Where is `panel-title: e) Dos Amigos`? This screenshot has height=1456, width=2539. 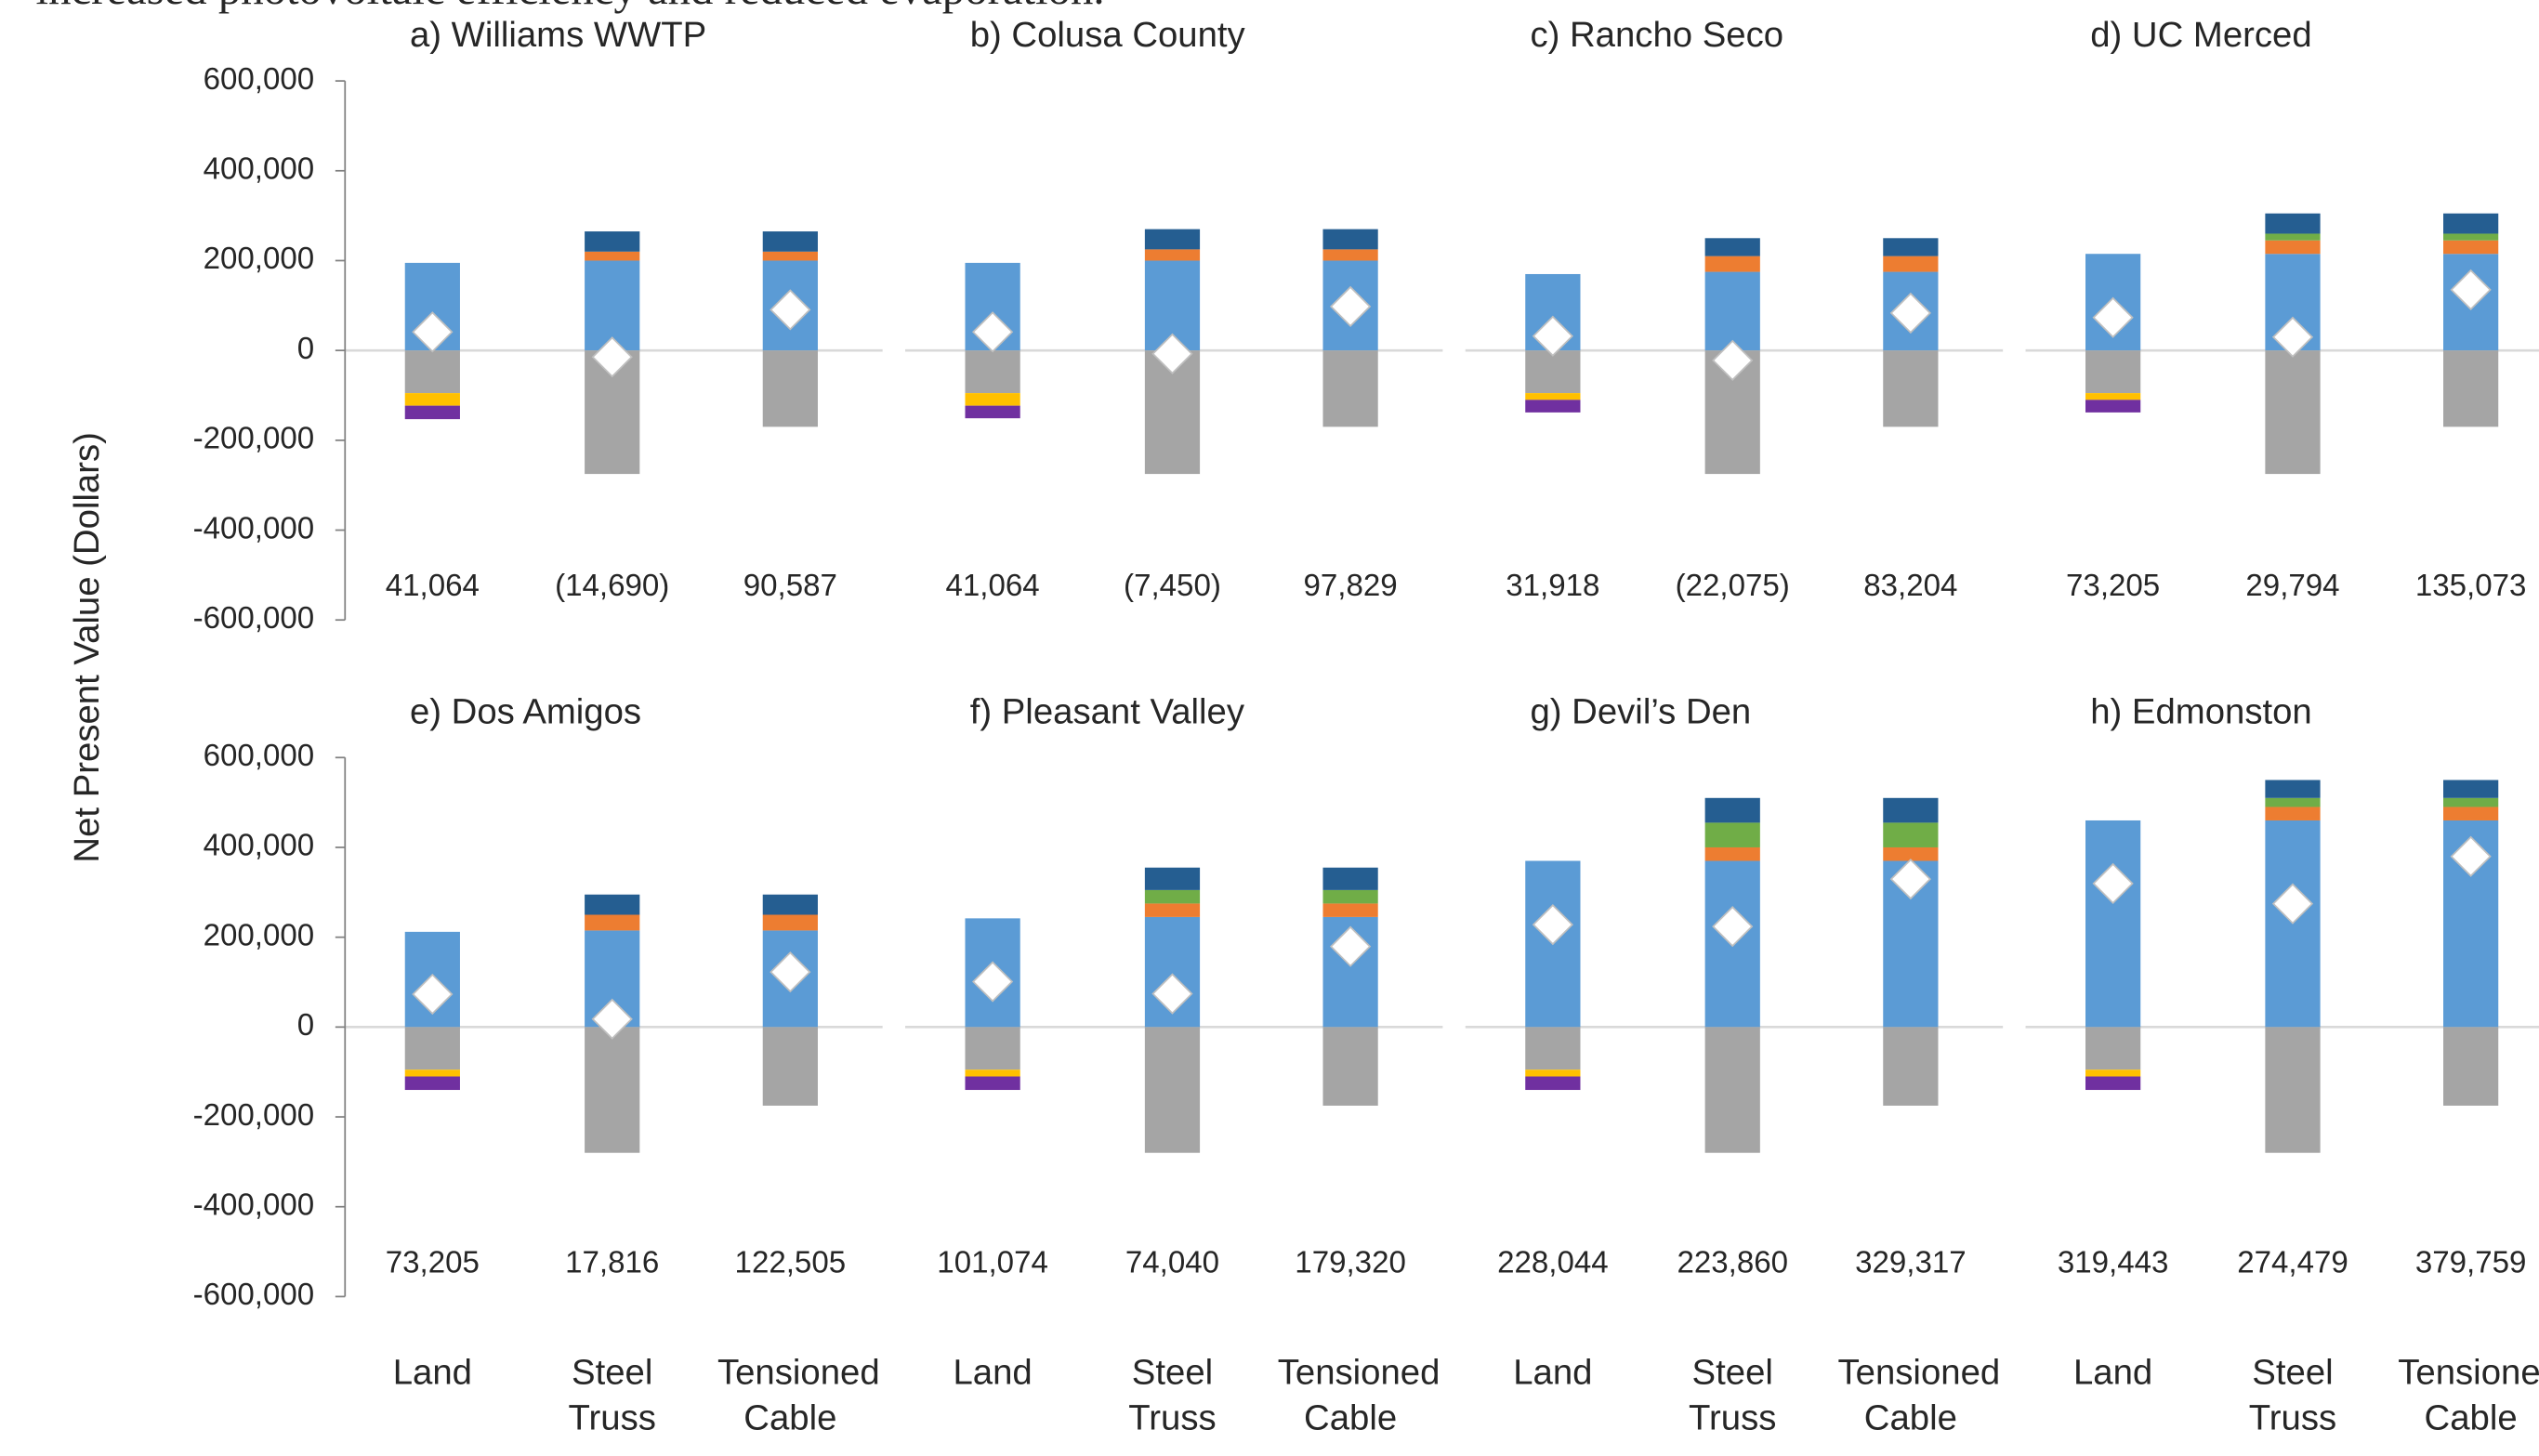
panel-title: e) Dos Amigos is located at coordinates (525, 711).